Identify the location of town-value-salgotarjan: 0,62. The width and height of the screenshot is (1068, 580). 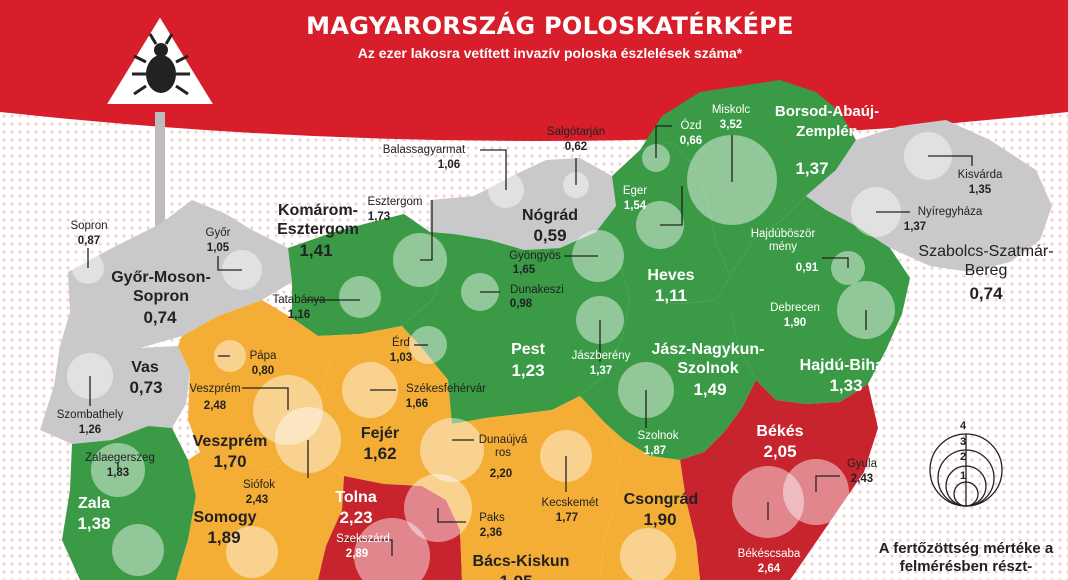
(576, 147).